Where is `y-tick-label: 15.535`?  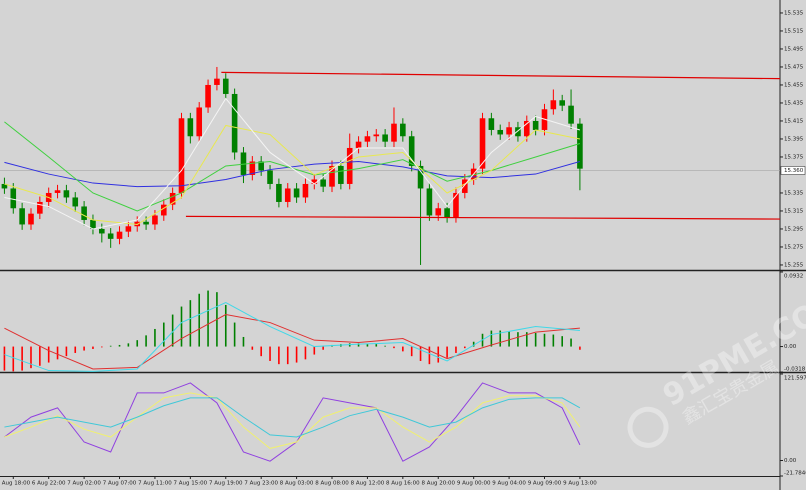 y-tick-label: 15.535 is located at coordinates (794, 13).